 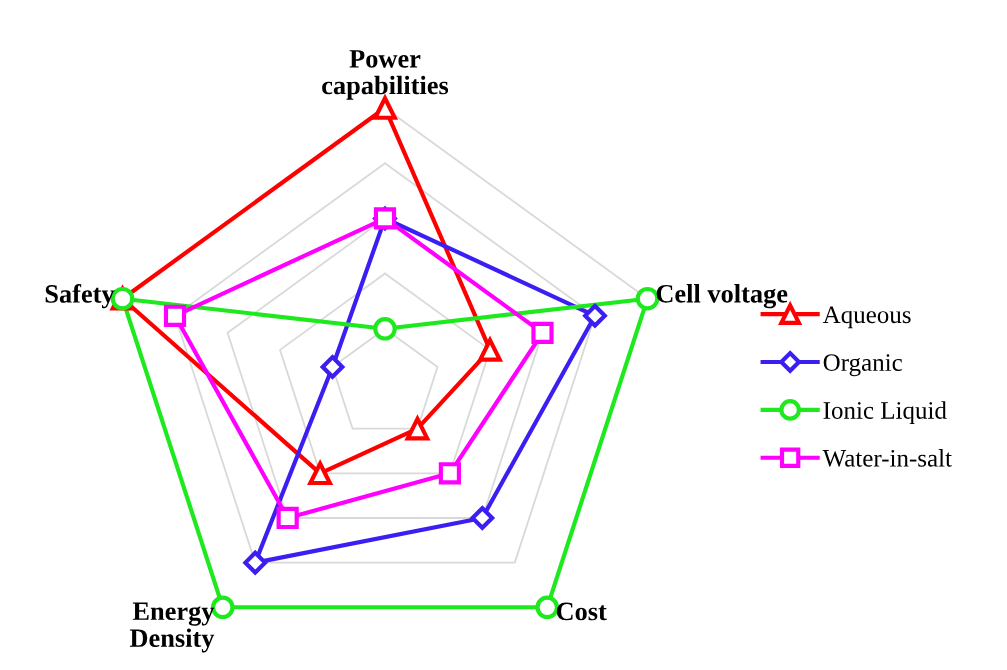 I want to click on legend-label: Aqueous, so click(x=866, y=317).